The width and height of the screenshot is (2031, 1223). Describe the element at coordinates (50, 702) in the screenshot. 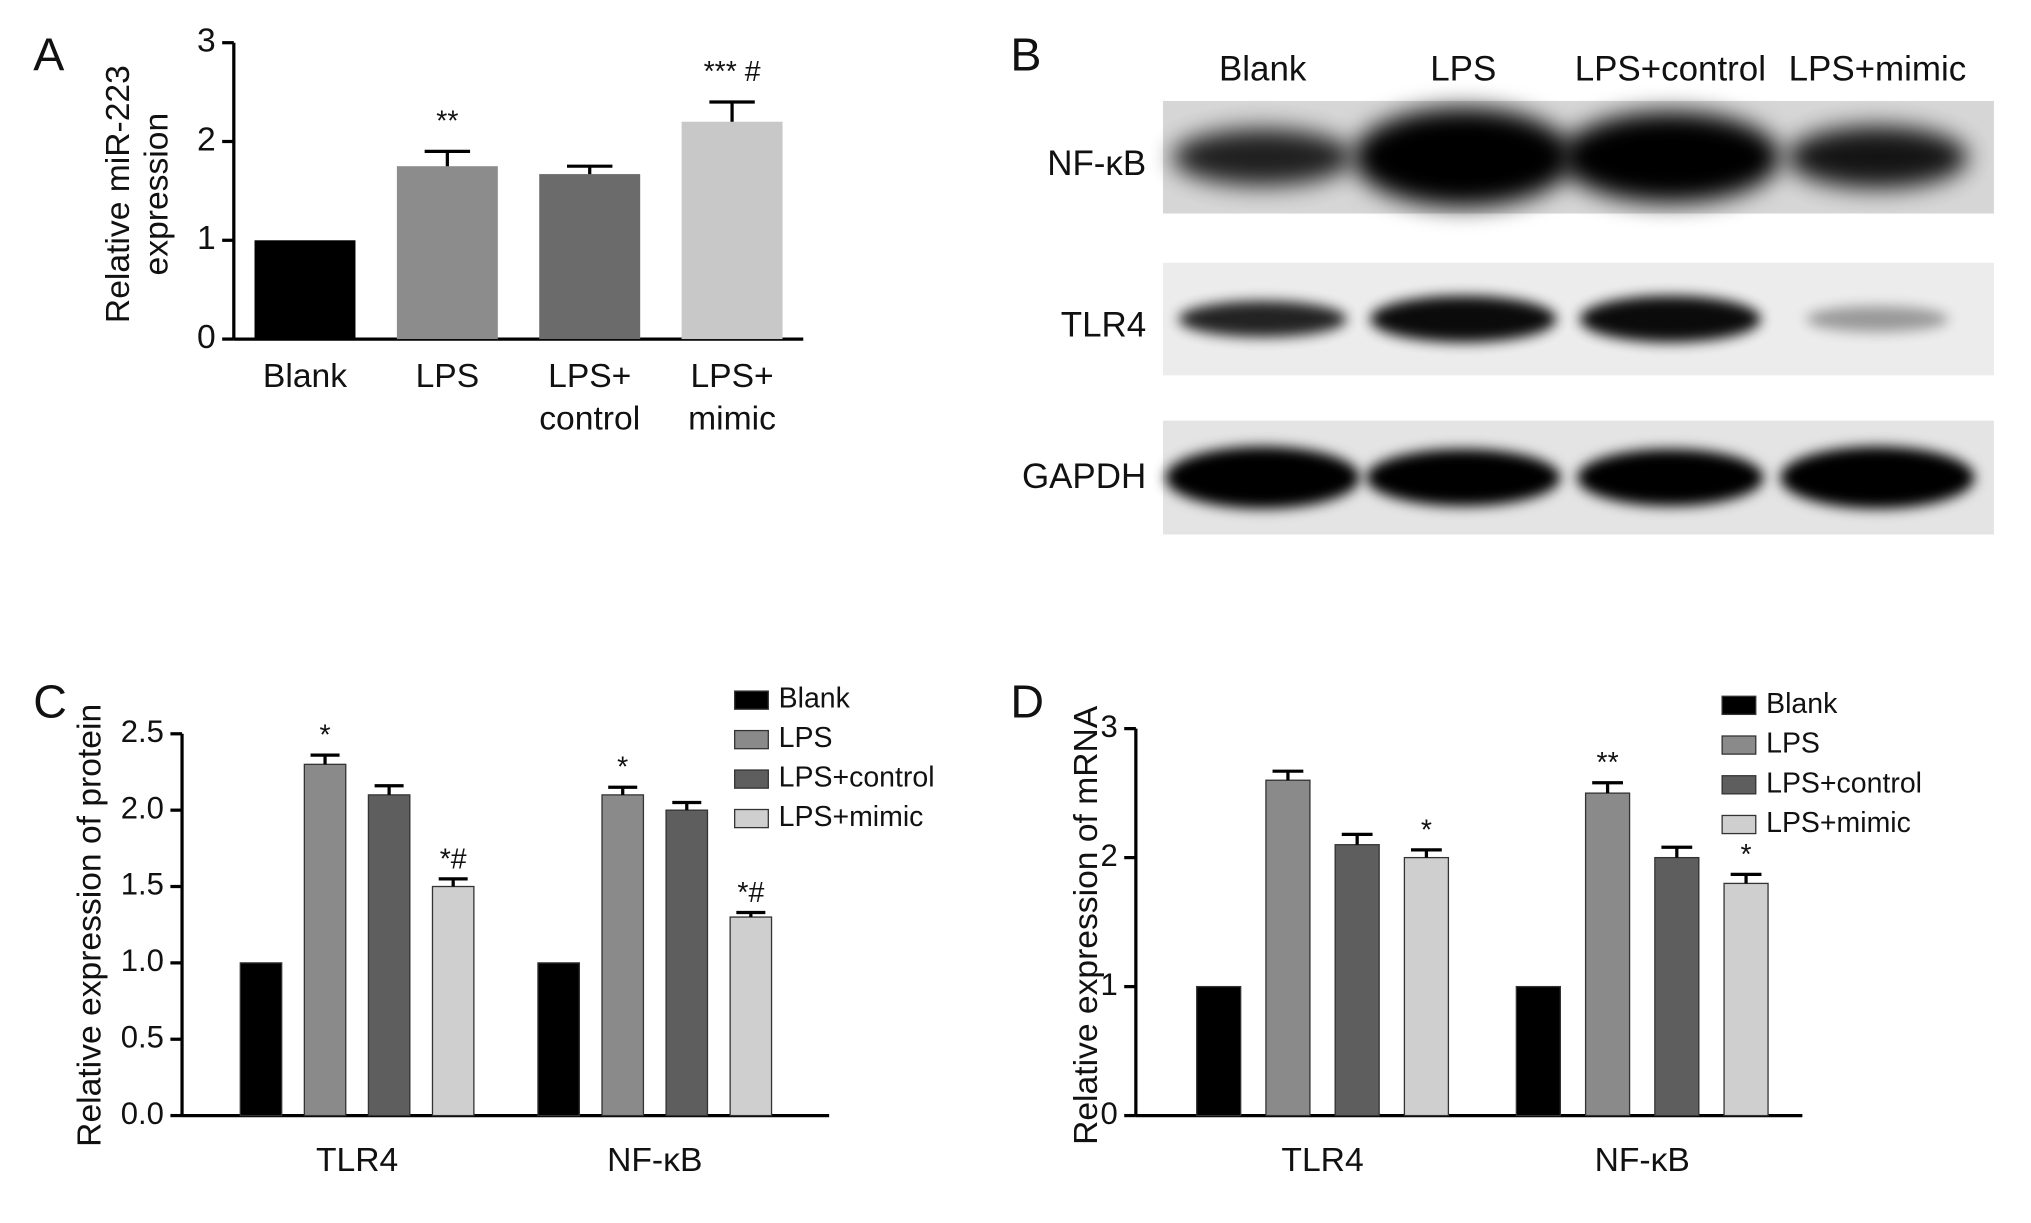

I see `panel-label: C` at that location.